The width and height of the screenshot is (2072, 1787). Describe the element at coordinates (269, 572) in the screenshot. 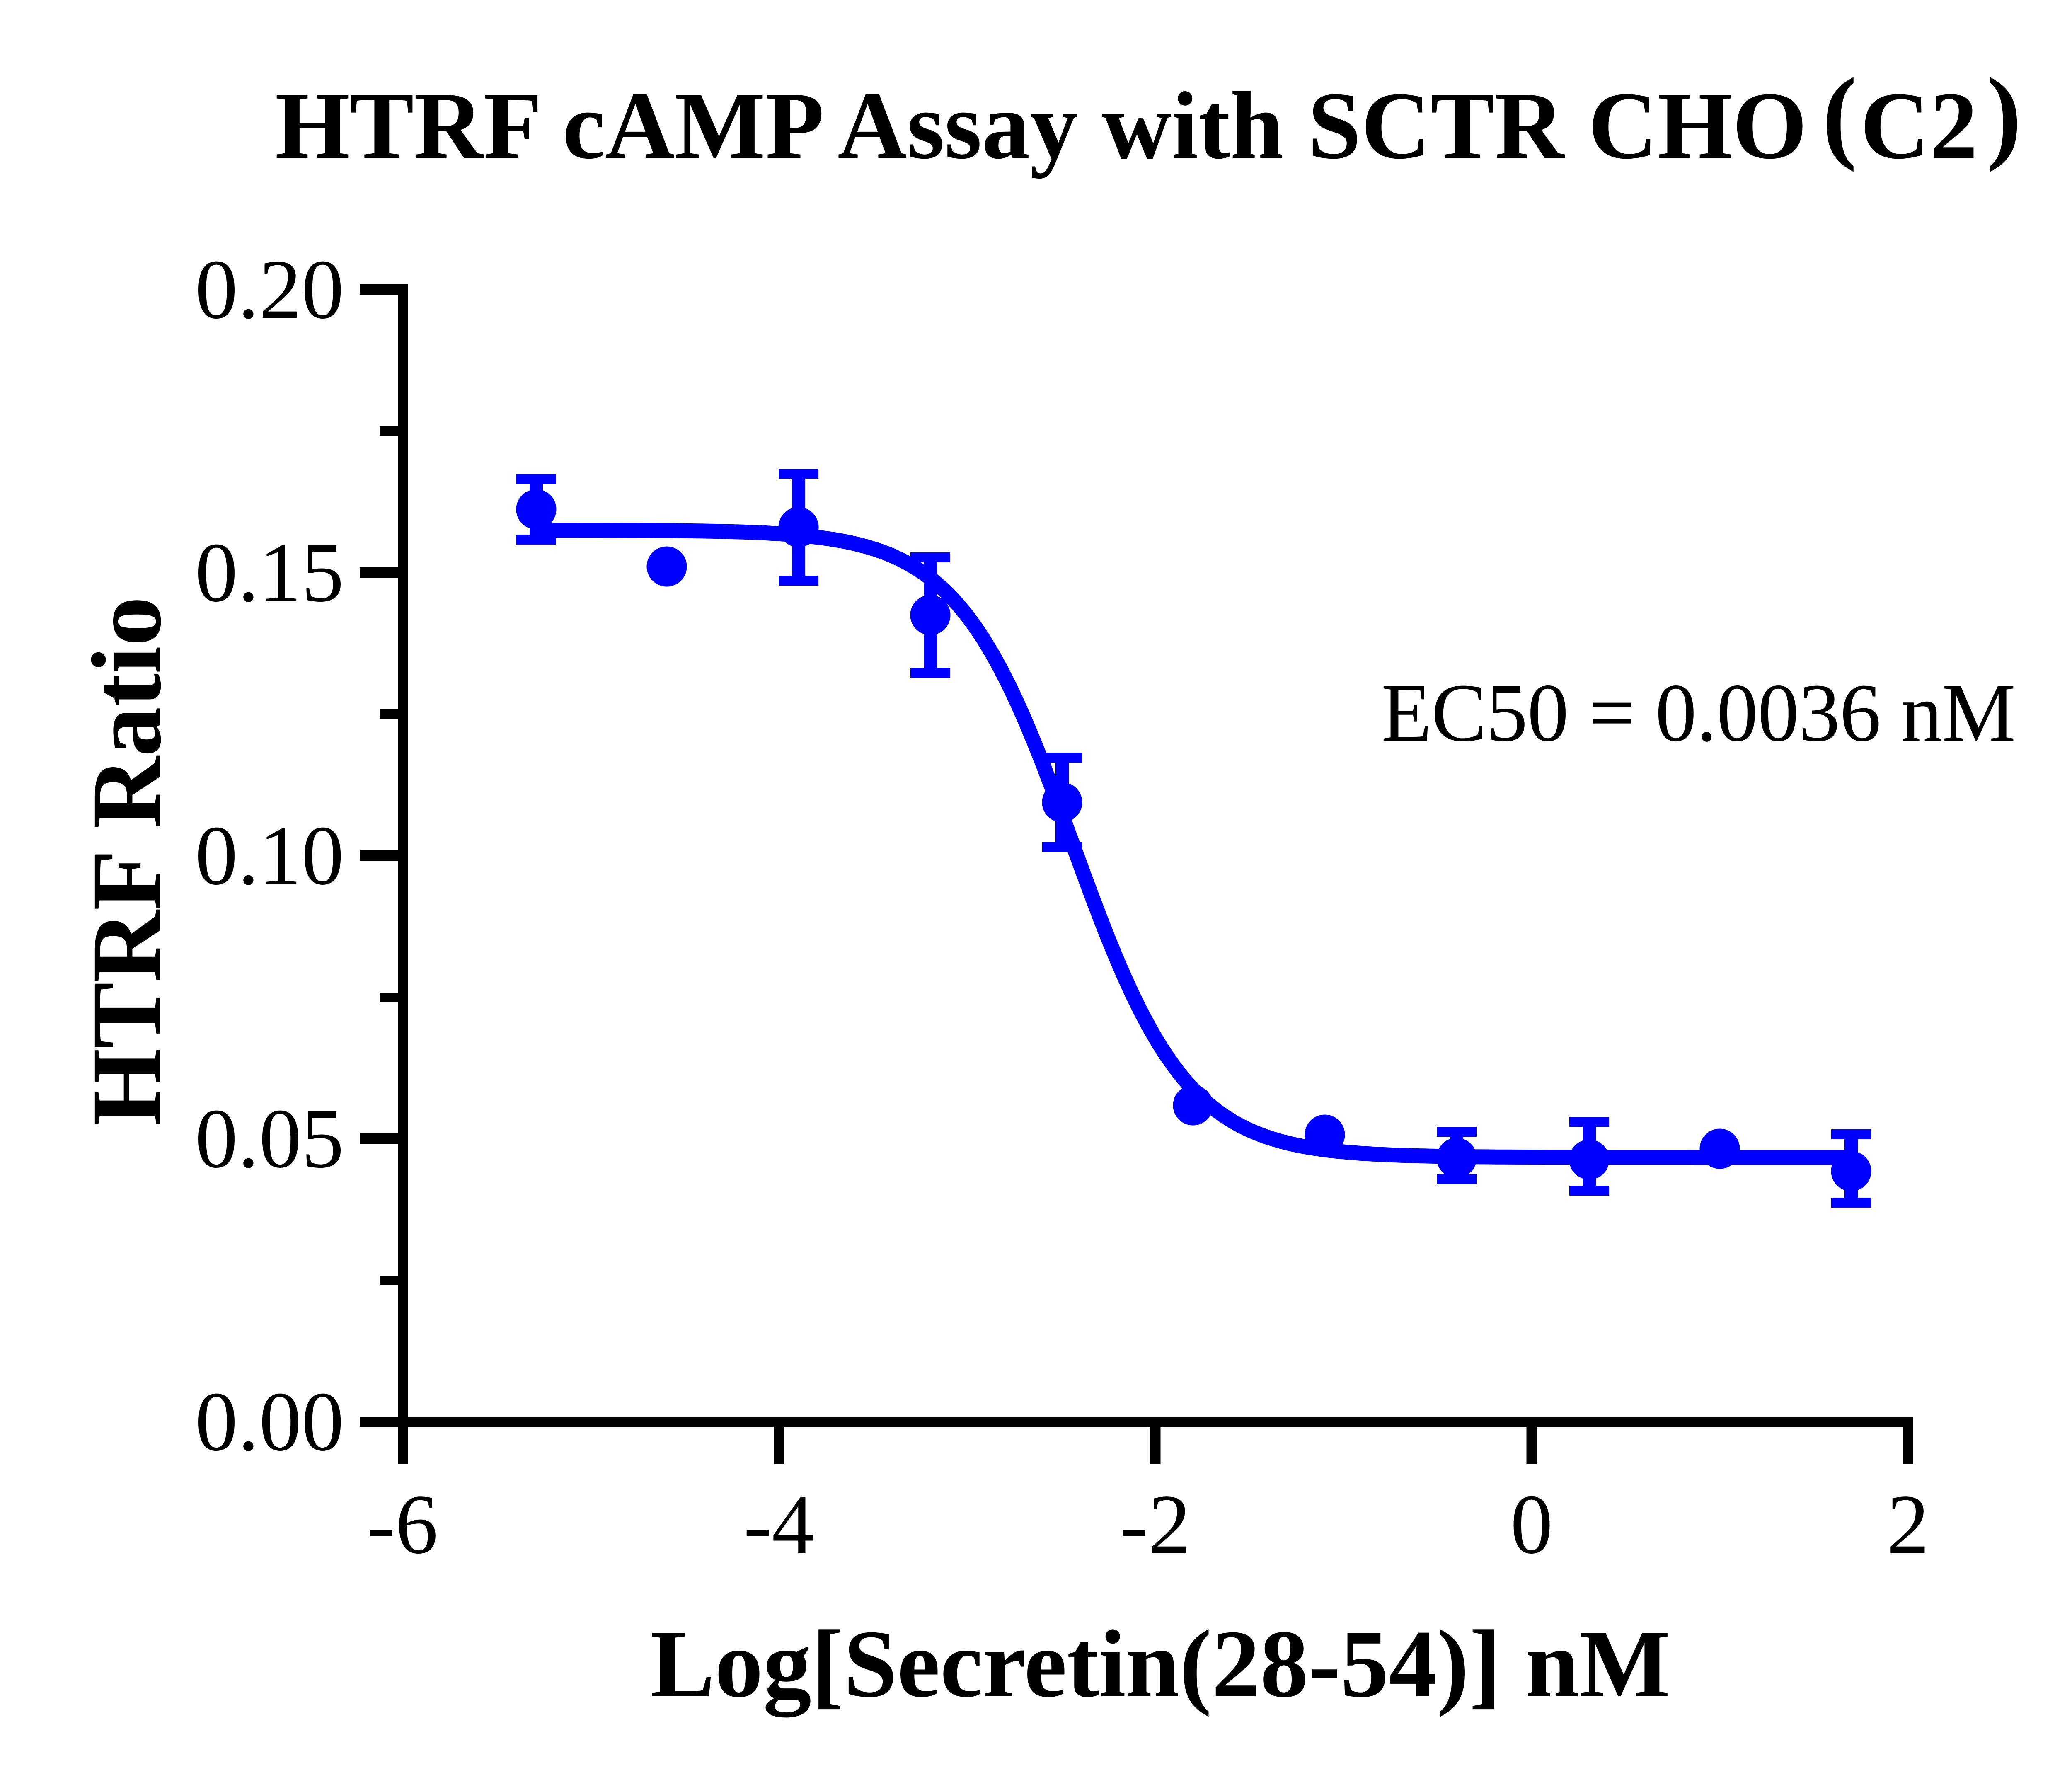

I see `svg-text: 0.15` at that location.